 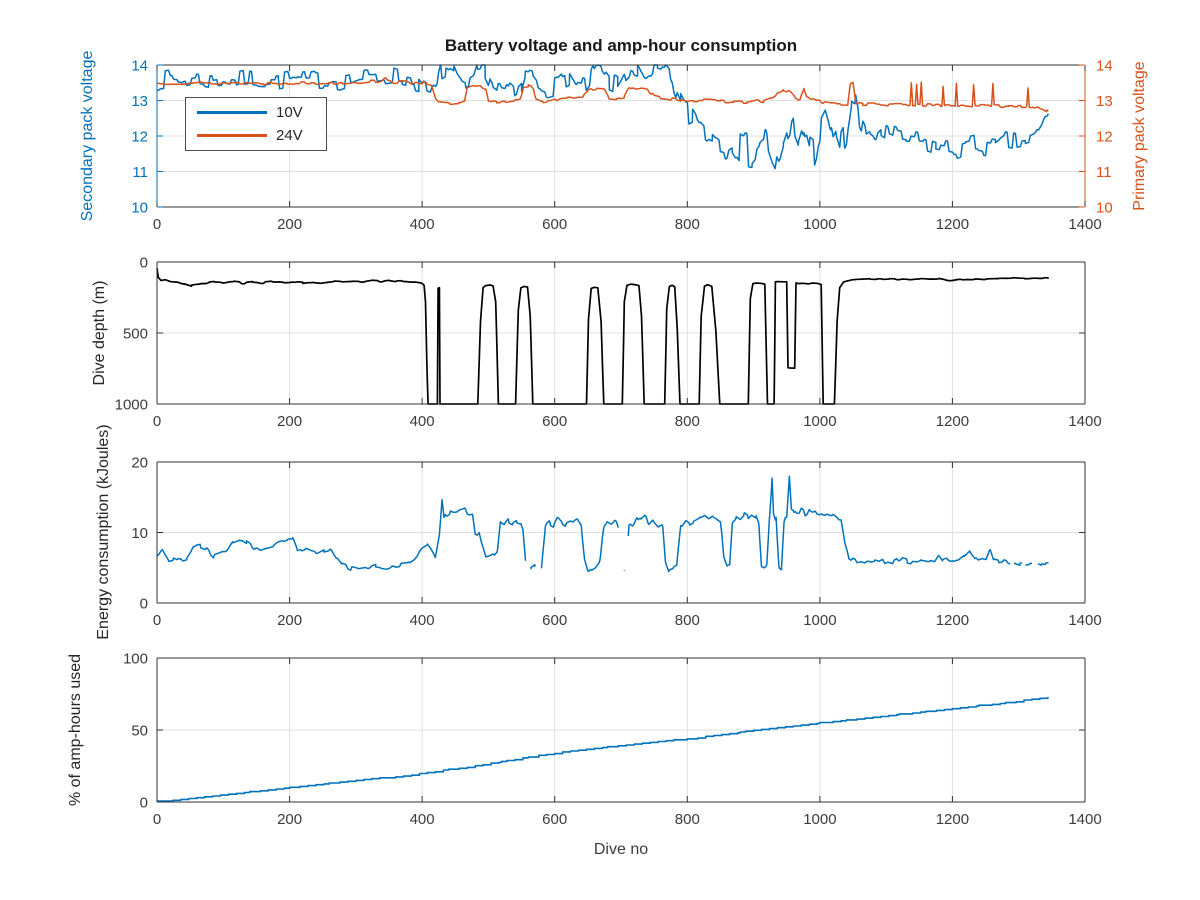 What do you see at coordinates (232, 135) in the screenshot?
I see `legend-line-sample-24v` at bounding box center [232, 135].